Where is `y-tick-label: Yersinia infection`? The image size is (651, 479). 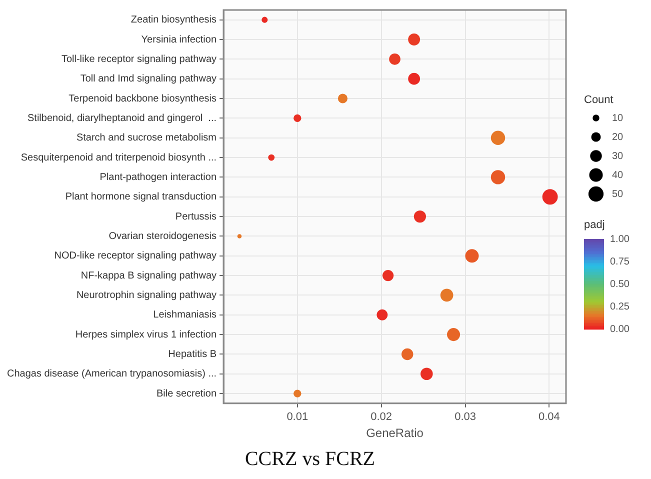 y-tick-label: Yersinia infection is located at coordinates (179, 40).